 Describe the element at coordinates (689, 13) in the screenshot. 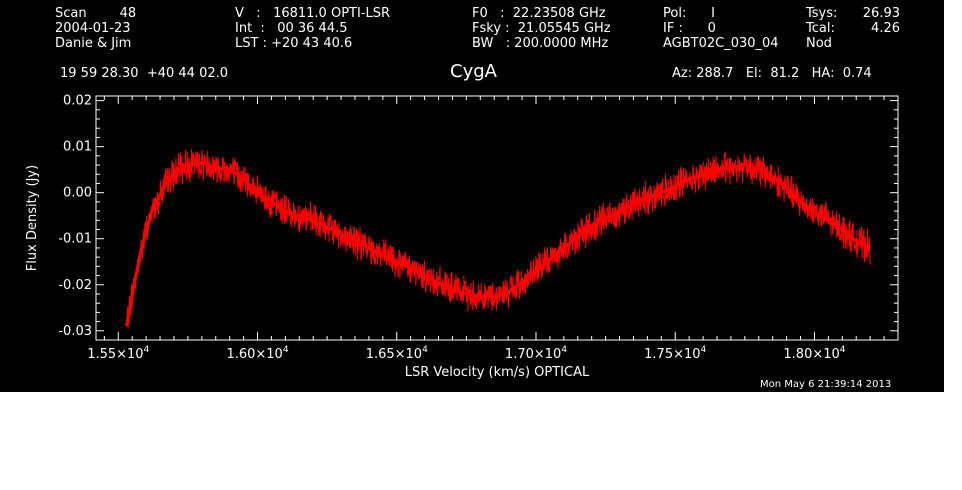

I see `polarization-line: Pol: I` at that location.